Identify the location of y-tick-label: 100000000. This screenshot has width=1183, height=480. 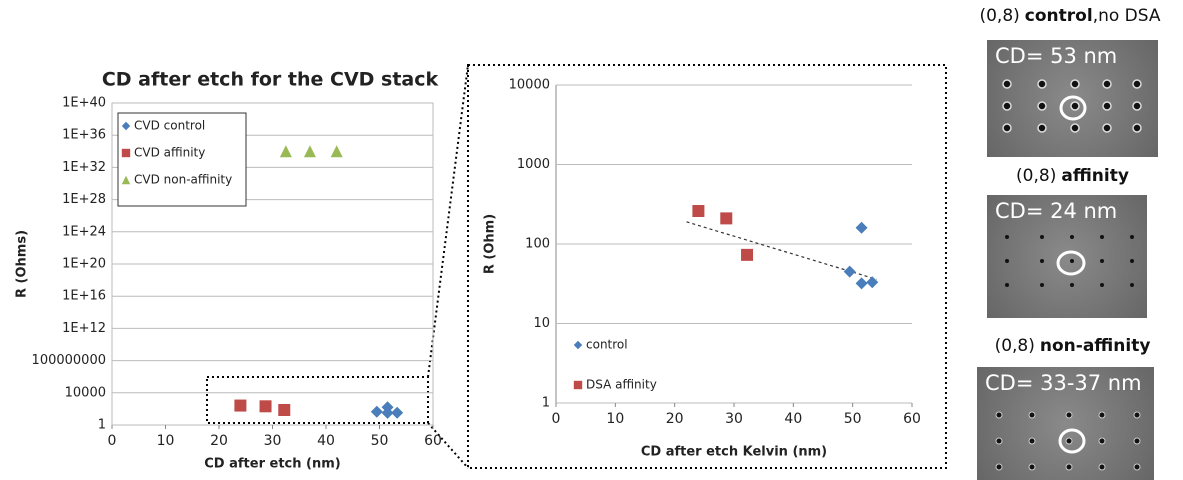
(69, 360).